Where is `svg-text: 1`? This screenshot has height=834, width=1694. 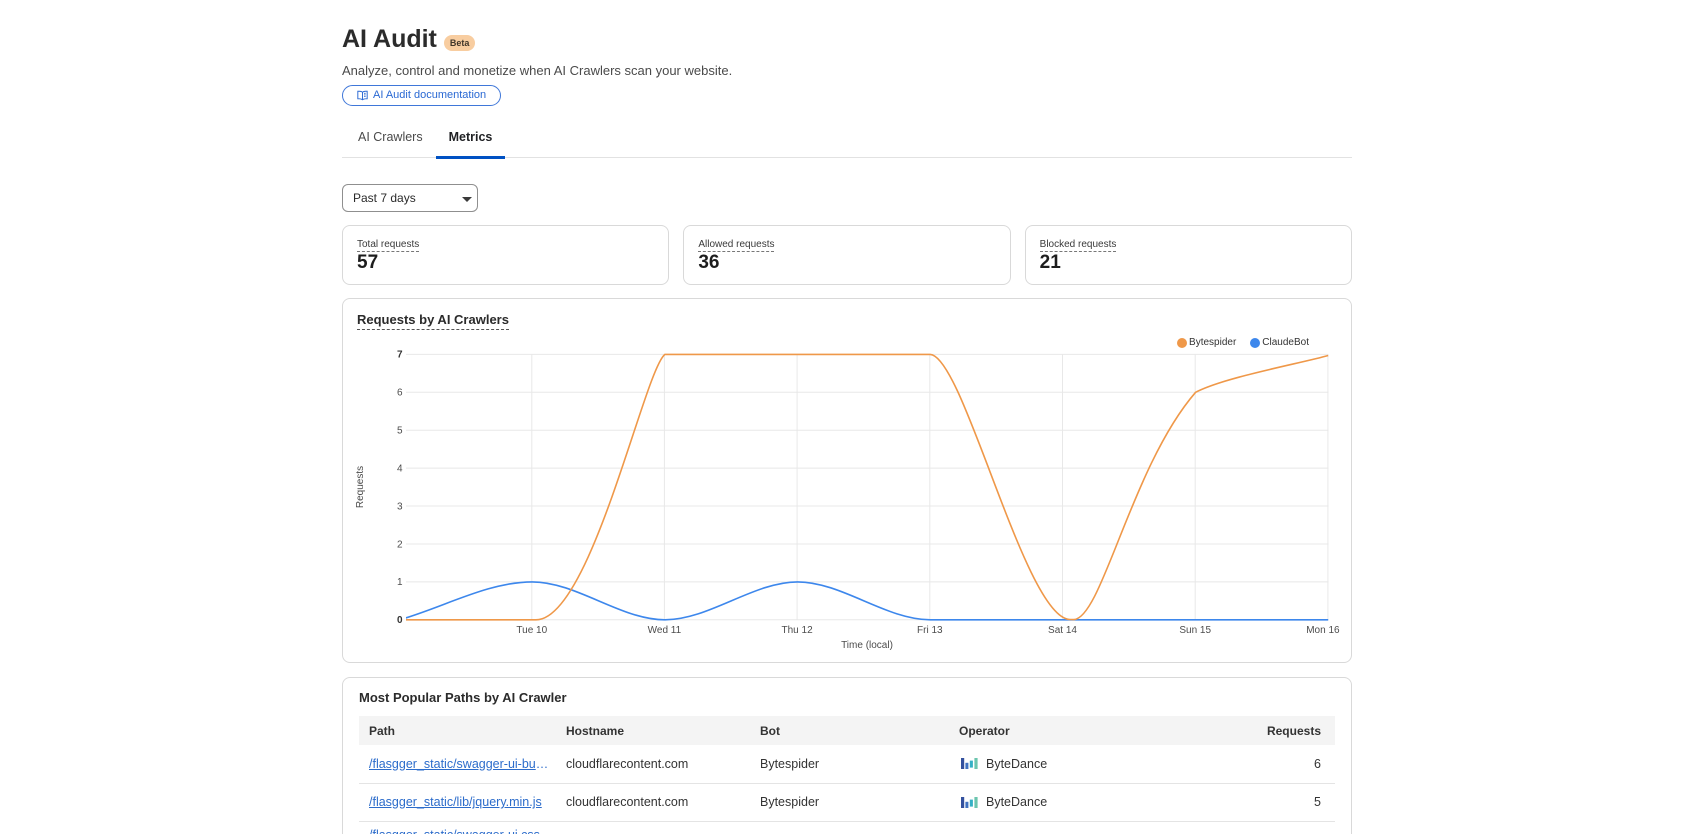 svg-text: 1 is located at coordinates (400, 582).